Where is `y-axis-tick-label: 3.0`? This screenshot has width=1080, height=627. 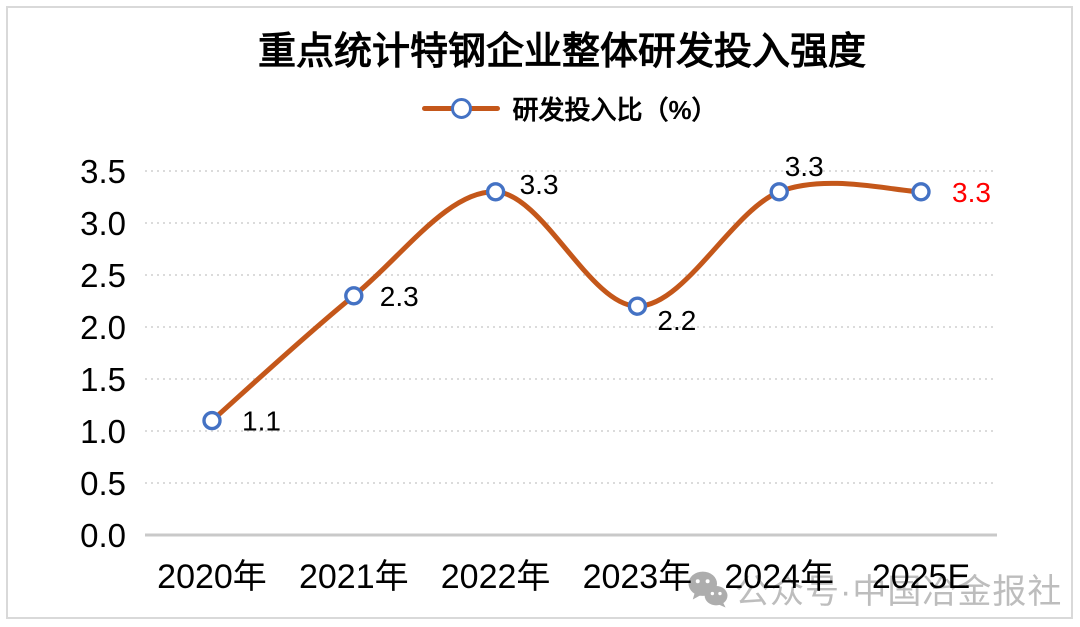
y-axis-tick-label: 3.0 is located at coordinates (103, 223).